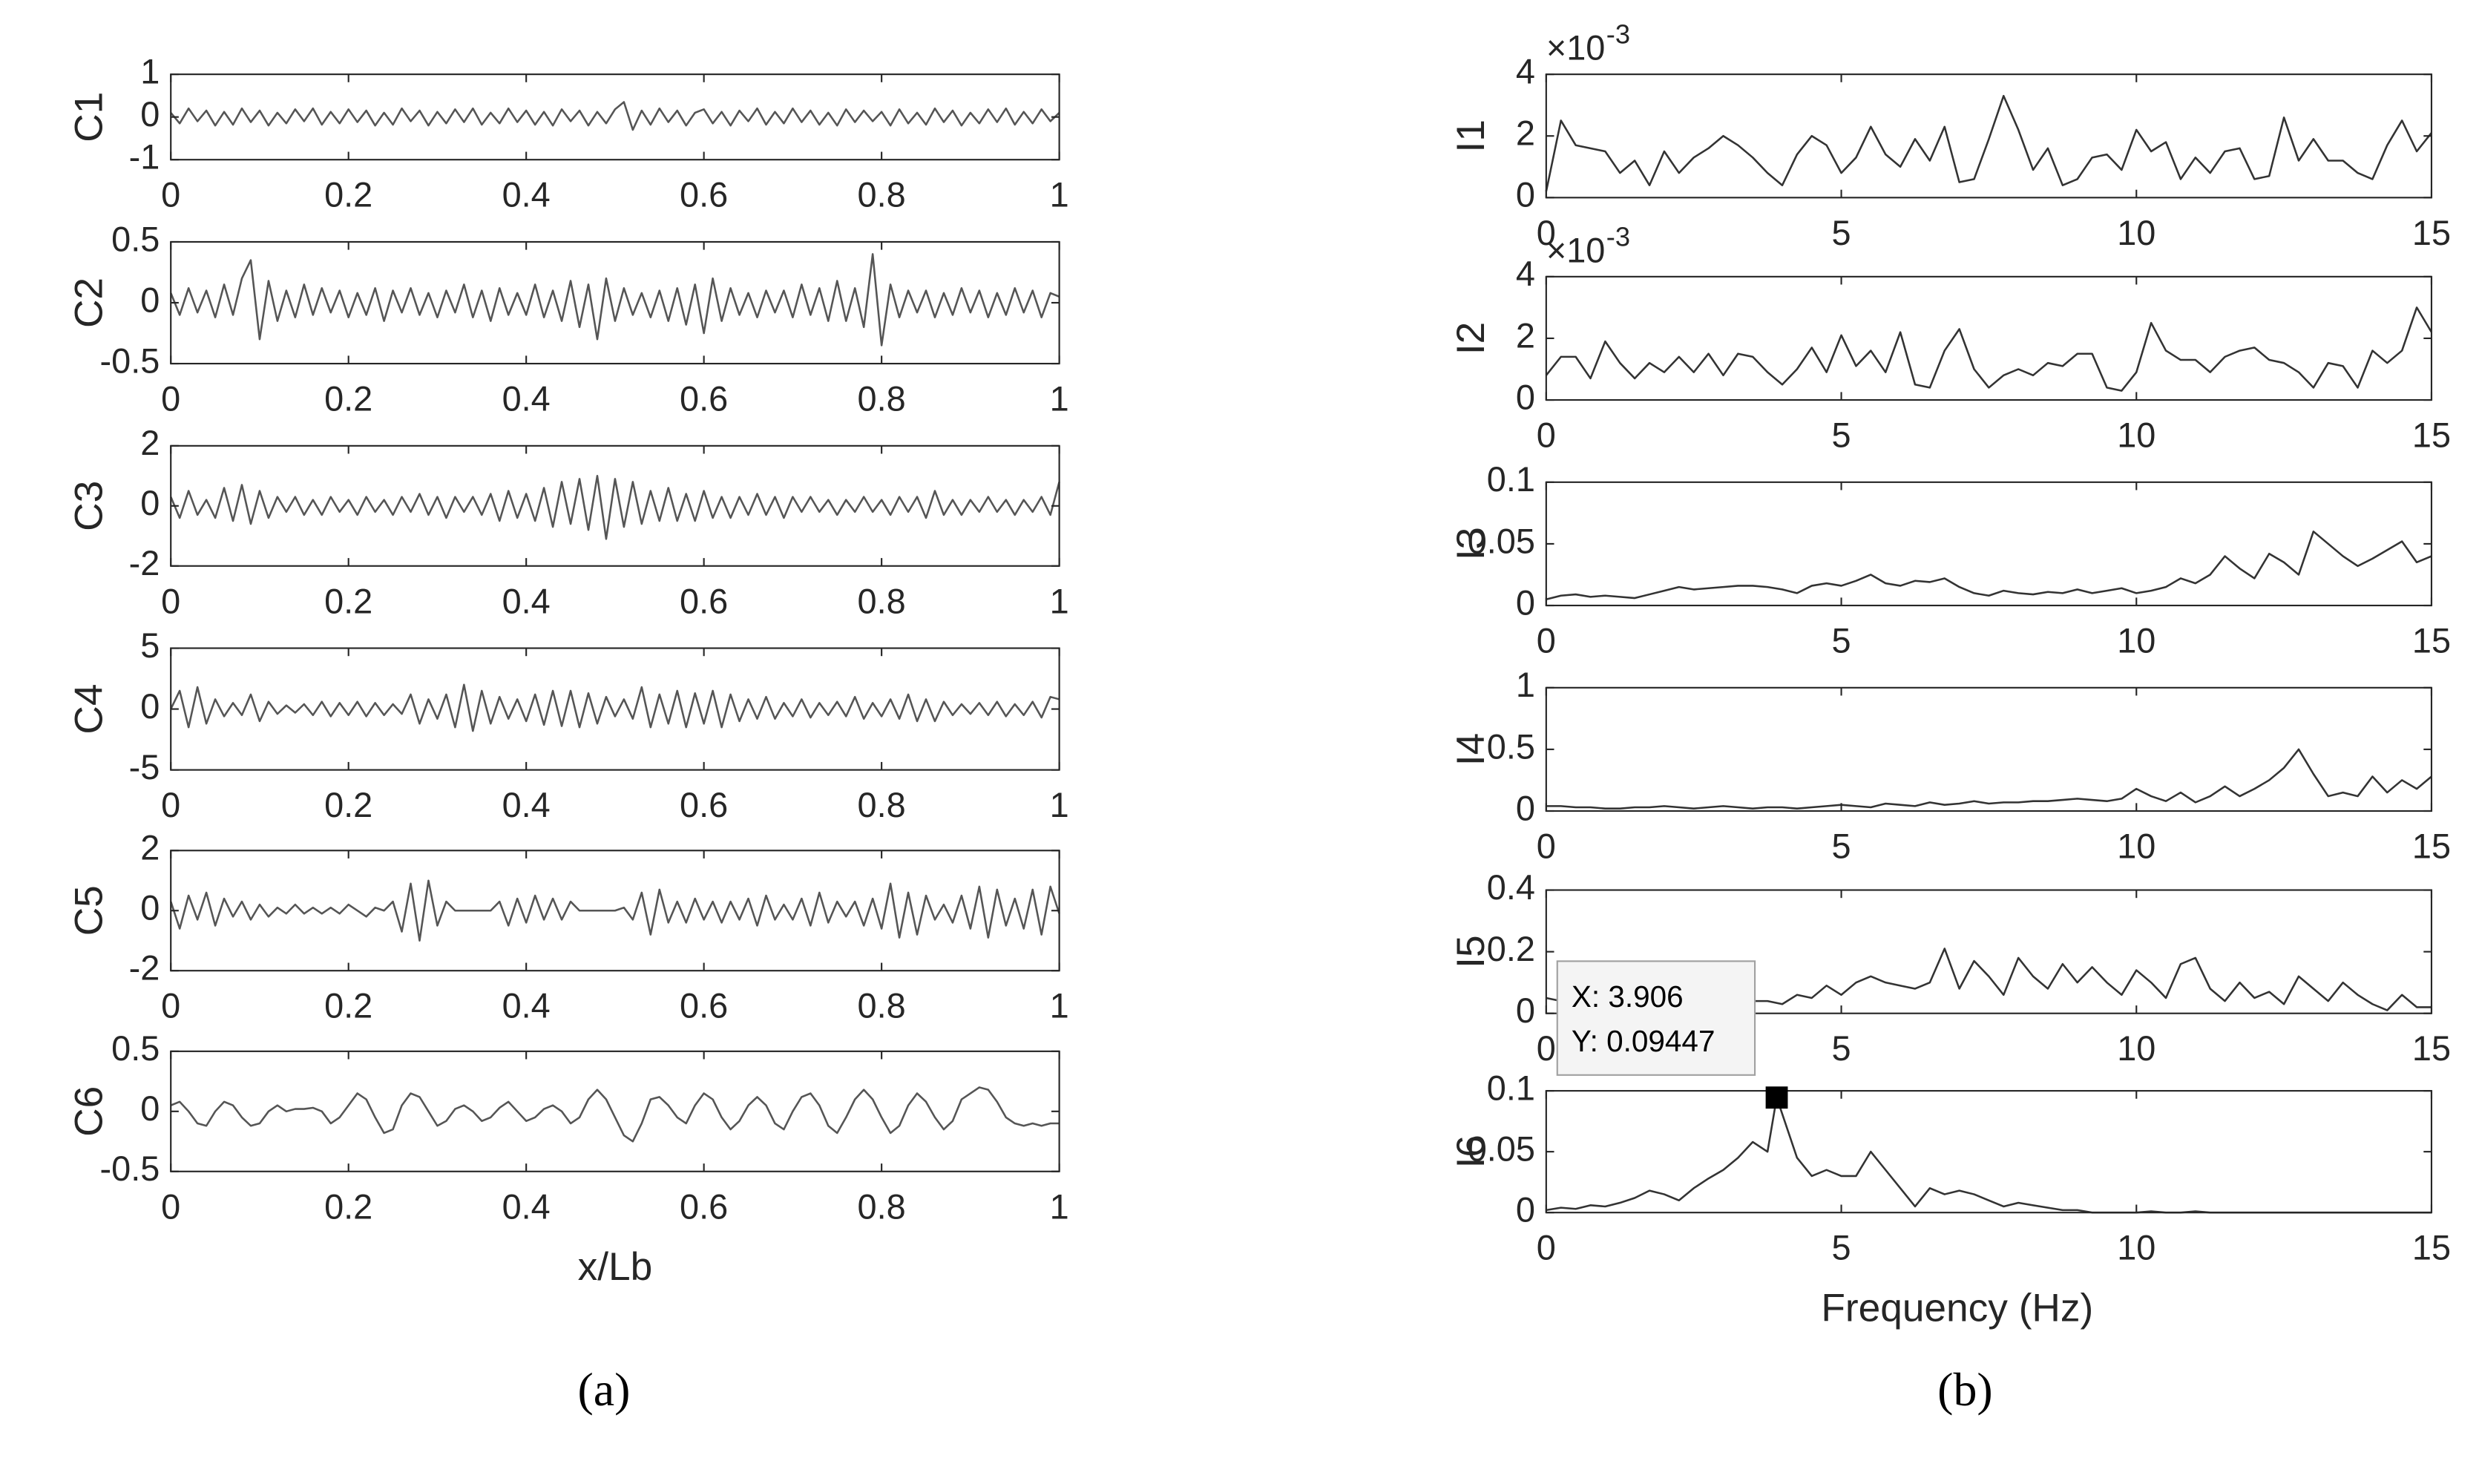 The height and width of the screenshot is (1484, 2479). Describe the element at coordinates (1628, 996) in the screenshot. I see `datatip-x: X: 3.906` at that location.